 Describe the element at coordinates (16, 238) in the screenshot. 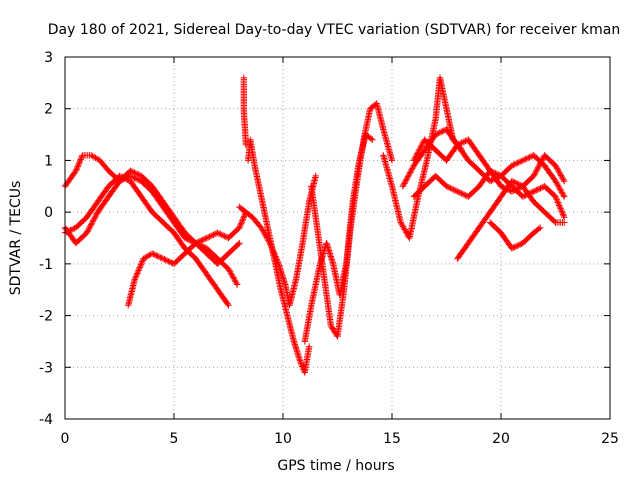

I see `y-axis-label: SDTVAR / TECUs` at that location.